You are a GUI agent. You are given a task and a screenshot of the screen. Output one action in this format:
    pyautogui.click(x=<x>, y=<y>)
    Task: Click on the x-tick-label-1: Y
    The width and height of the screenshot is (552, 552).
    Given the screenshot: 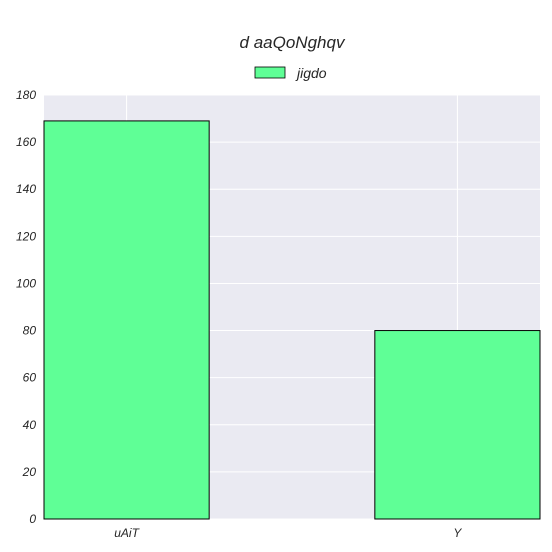 What is the action you would take?
    pyautogui.click(x=457, y=533)
    